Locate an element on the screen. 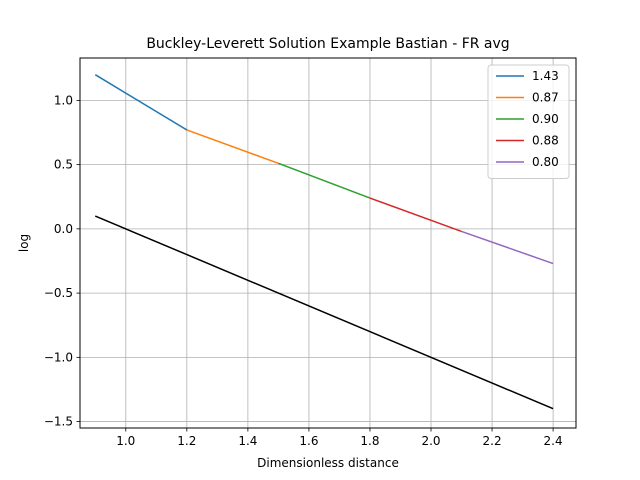 This screenshot has width=640, height=480. x-tick-label: 1.8 is located at coordinates (369, 441).